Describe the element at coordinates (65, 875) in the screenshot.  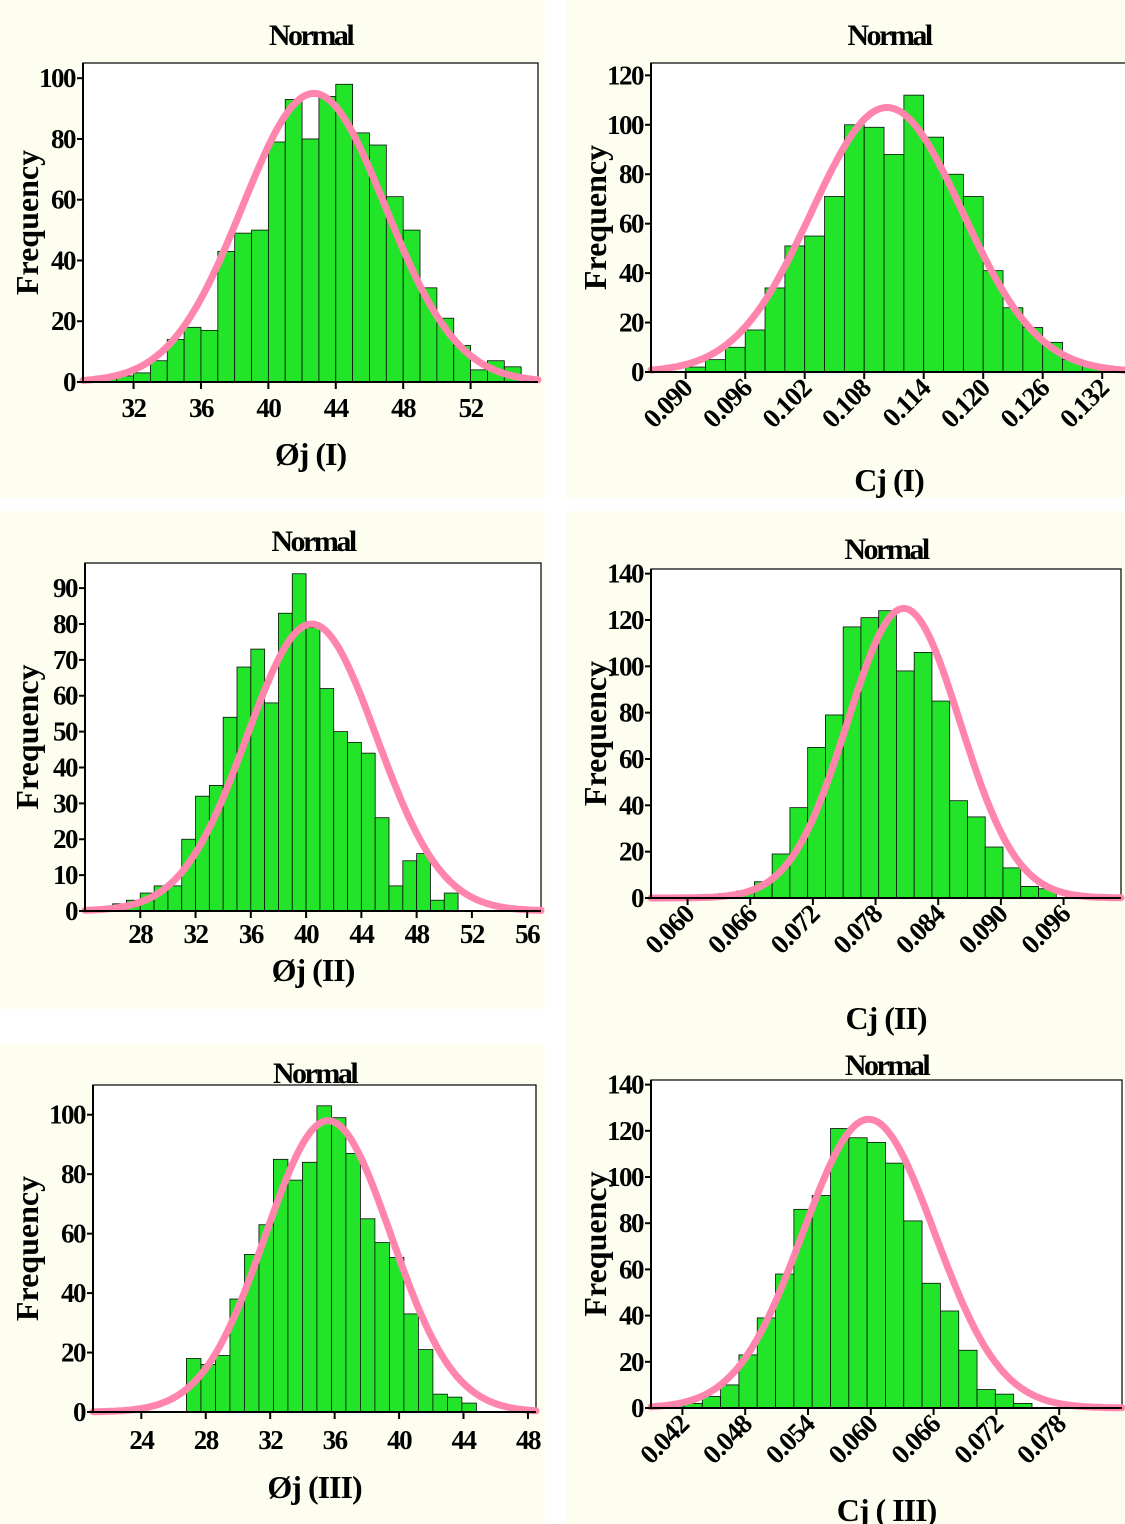
I see `y-tick-label: 10` at that location.